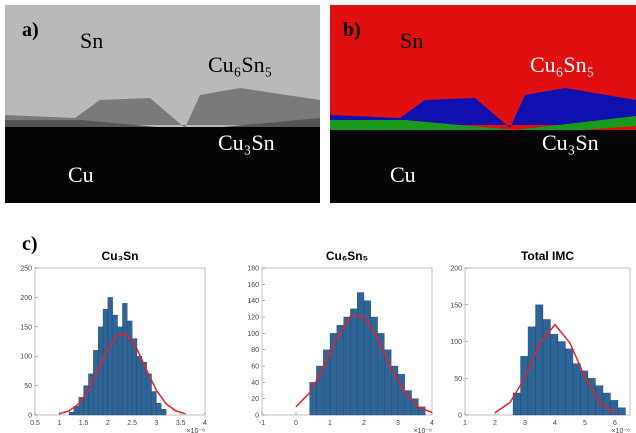  I want to click on y-tick-label: 40, so click(255, 383).